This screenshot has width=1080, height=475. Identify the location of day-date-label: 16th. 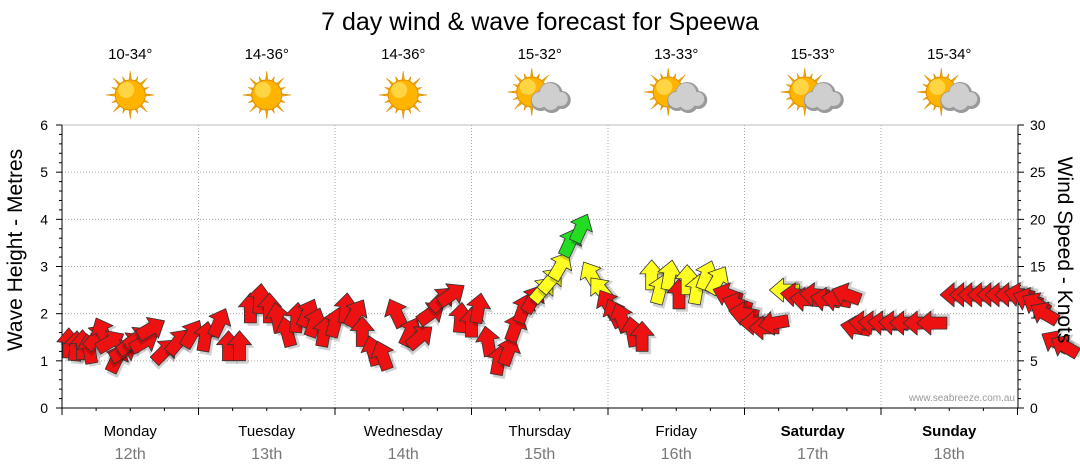
(676, 454).